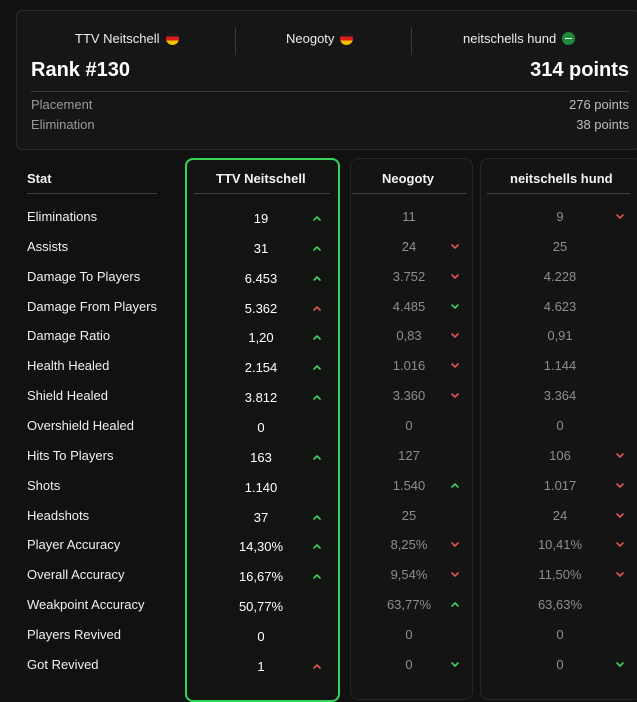 This screenshot has width=637, height=702. I want to click on stat-value: 3.360, so click(409, 396).